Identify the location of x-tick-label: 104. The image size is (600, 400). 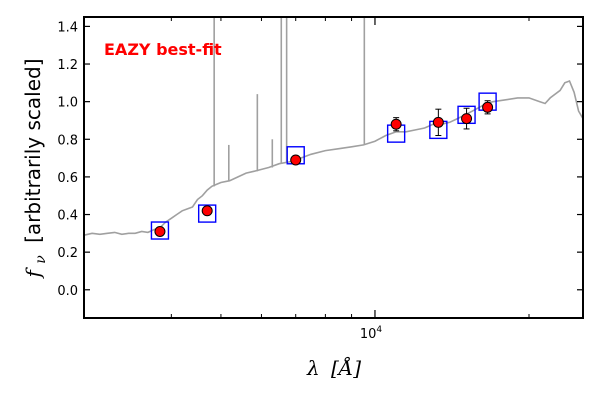
(371, 333).